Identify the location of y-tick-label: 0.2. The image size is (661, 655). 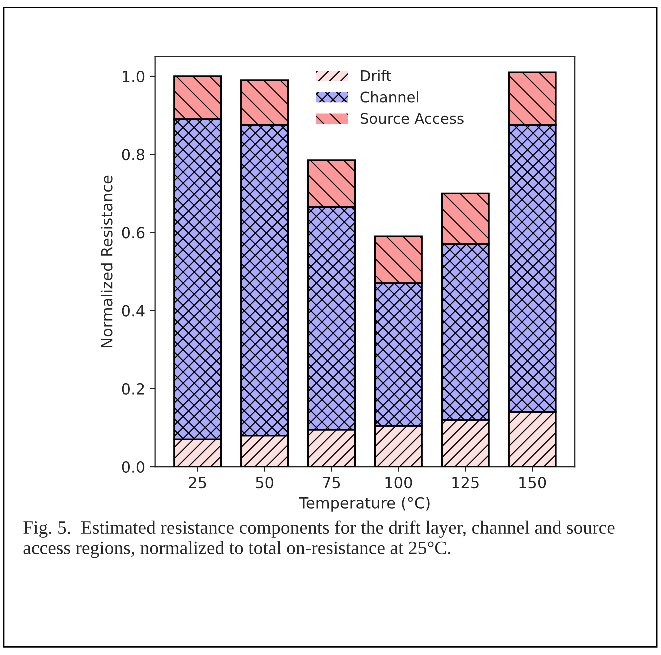
(133, 389).